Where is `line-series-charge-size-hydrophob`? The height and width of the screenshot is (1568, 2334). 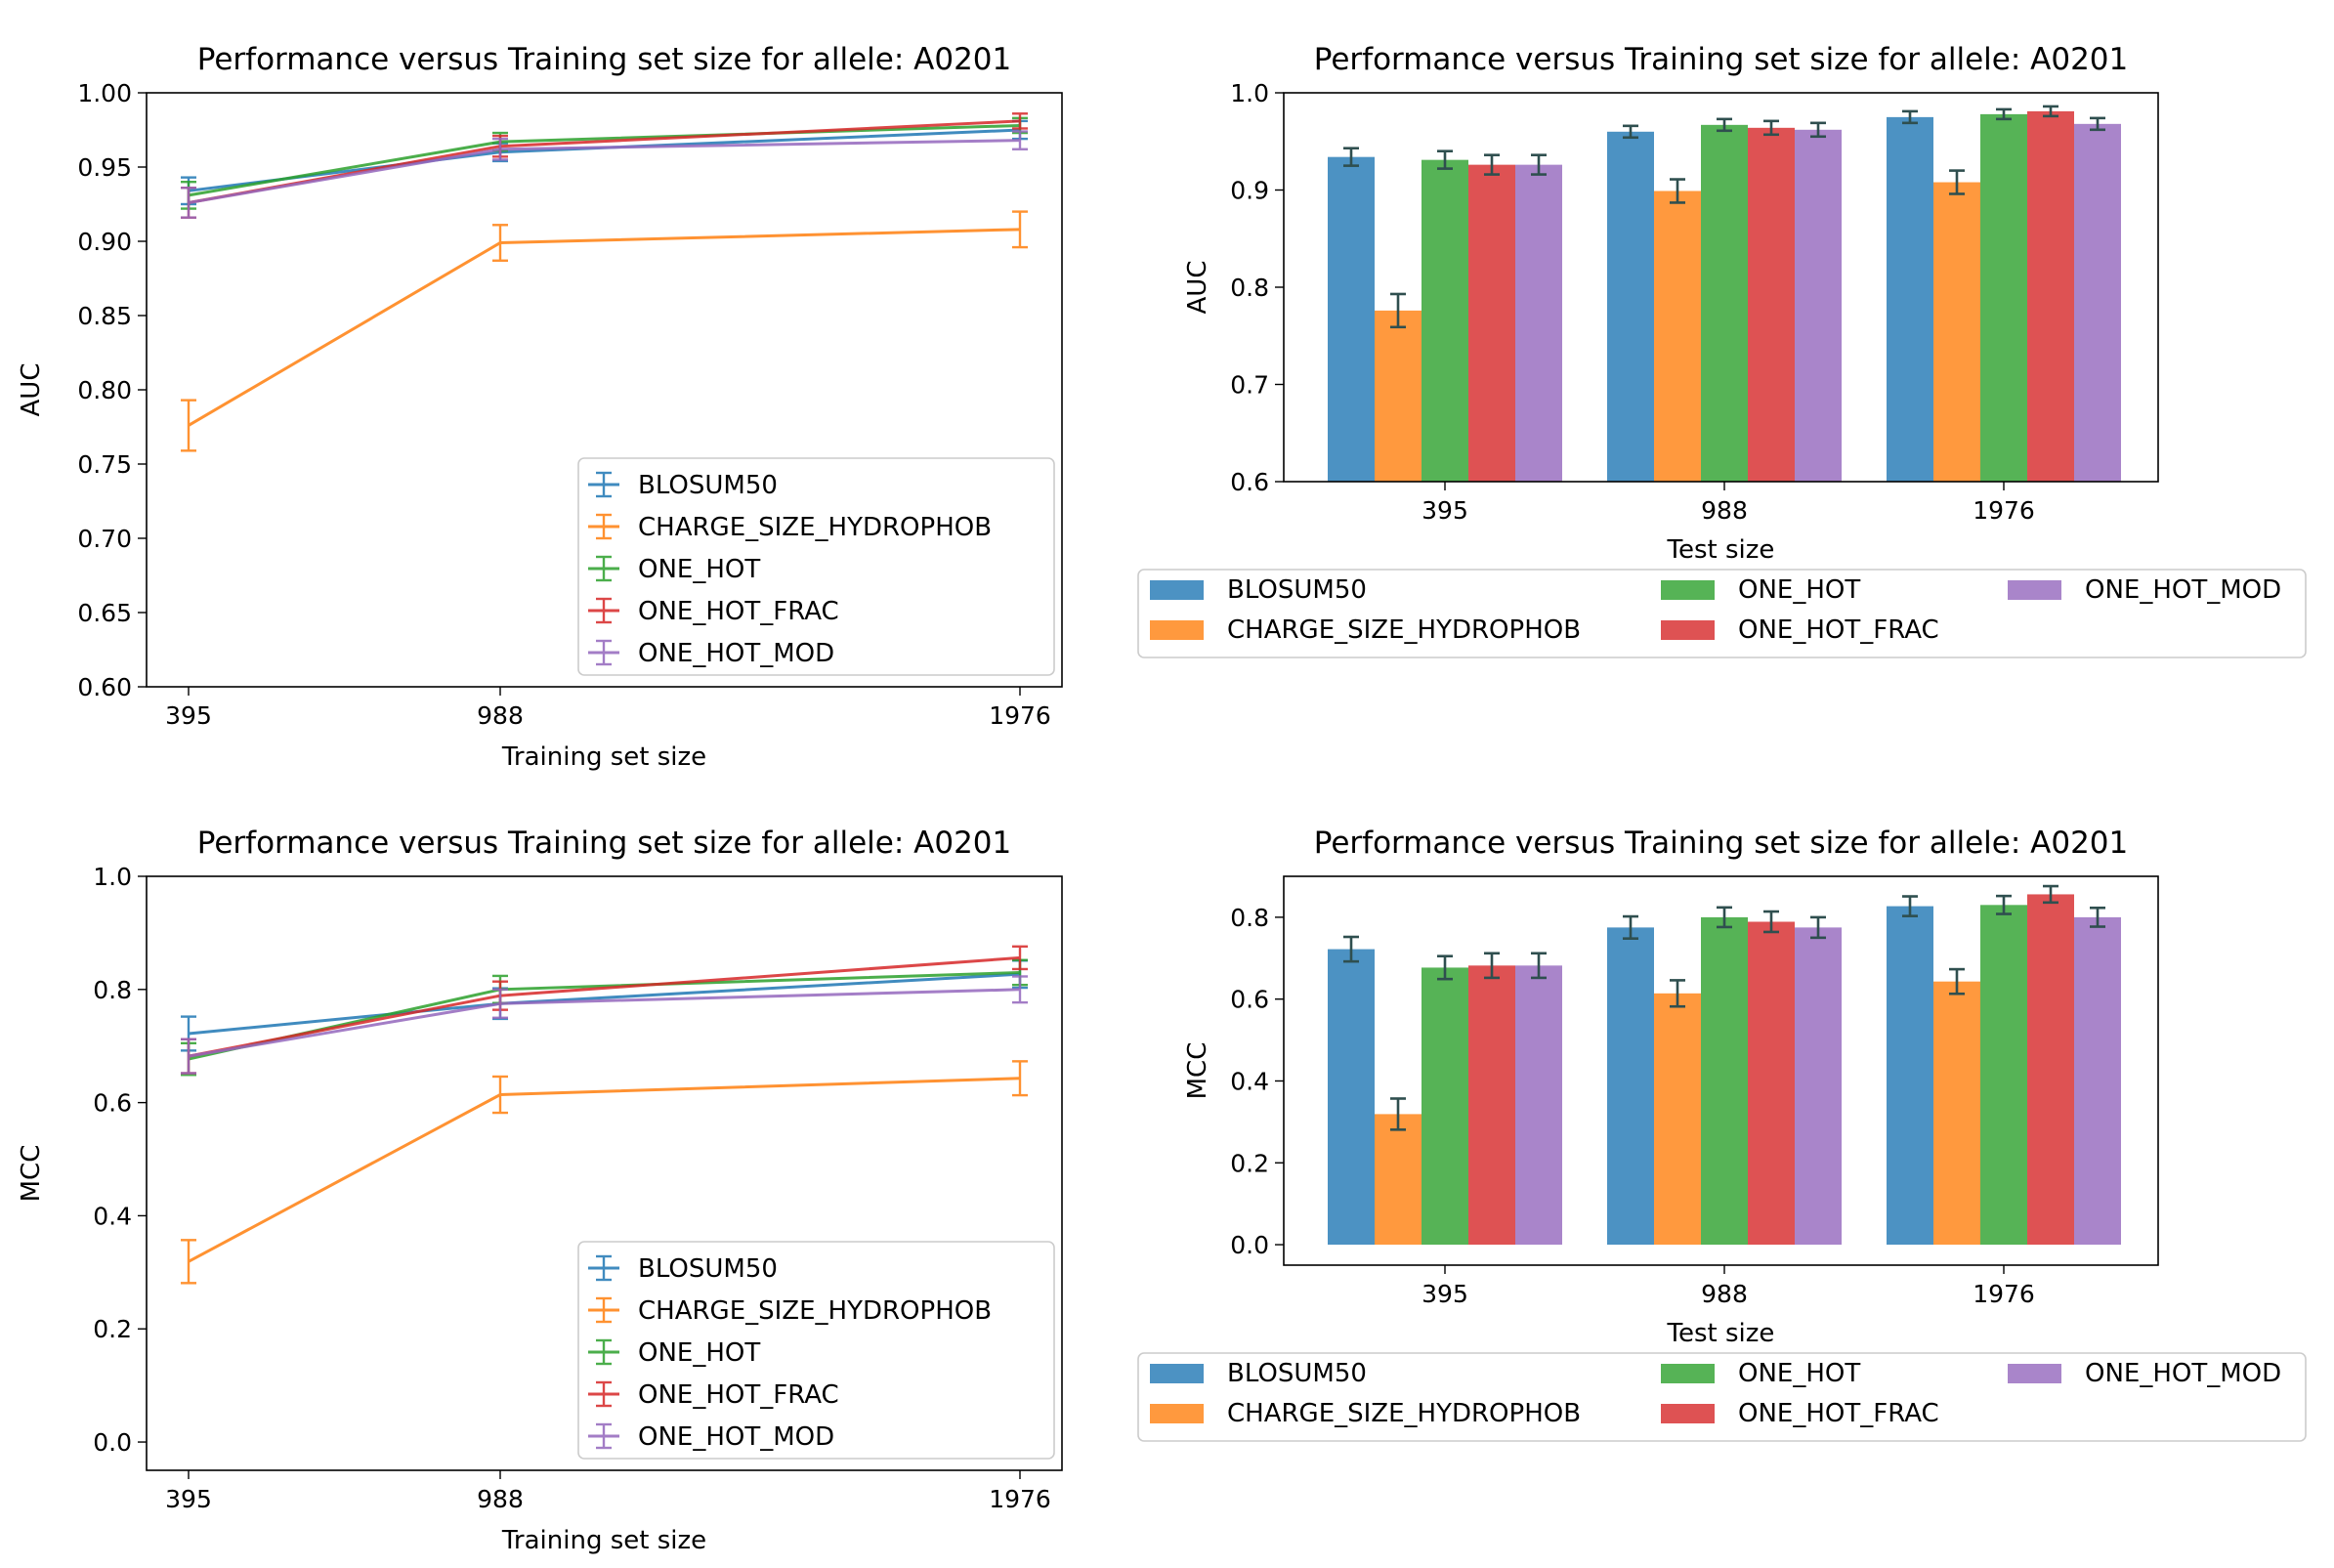 line-series-charge-size-hydrophob is located at coordinates (604, 331).